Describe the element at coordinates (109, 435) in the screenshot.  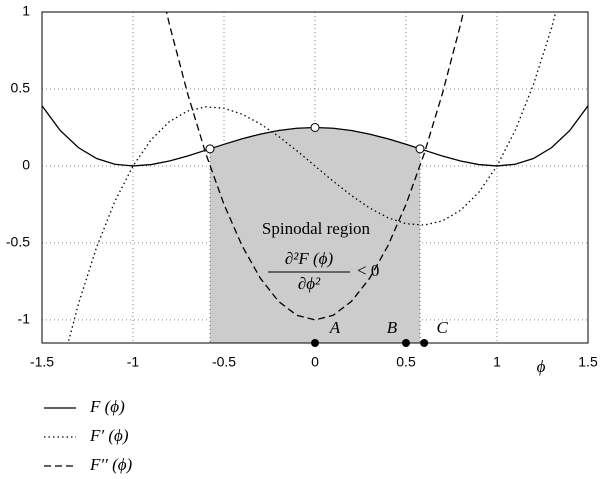
I see `legend-label: F′ (ϕ)` at that location.